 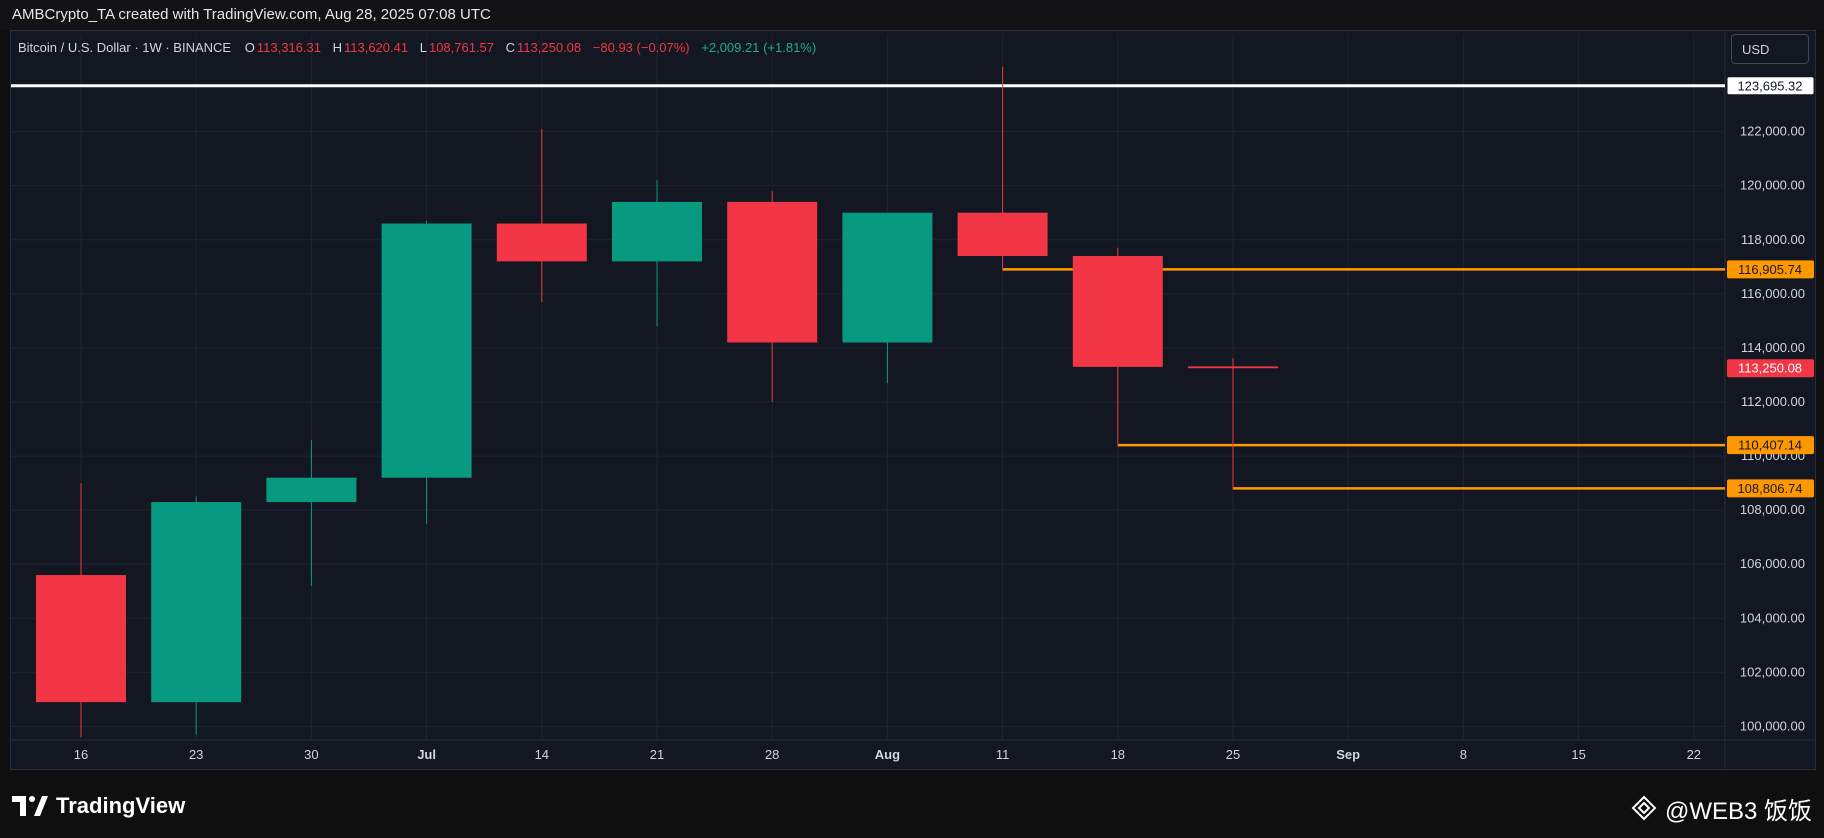 What do you see at coordinates (1770, 49) in the screenshot?
I see `currency-button: USD` at bounding box center [1770, 49].